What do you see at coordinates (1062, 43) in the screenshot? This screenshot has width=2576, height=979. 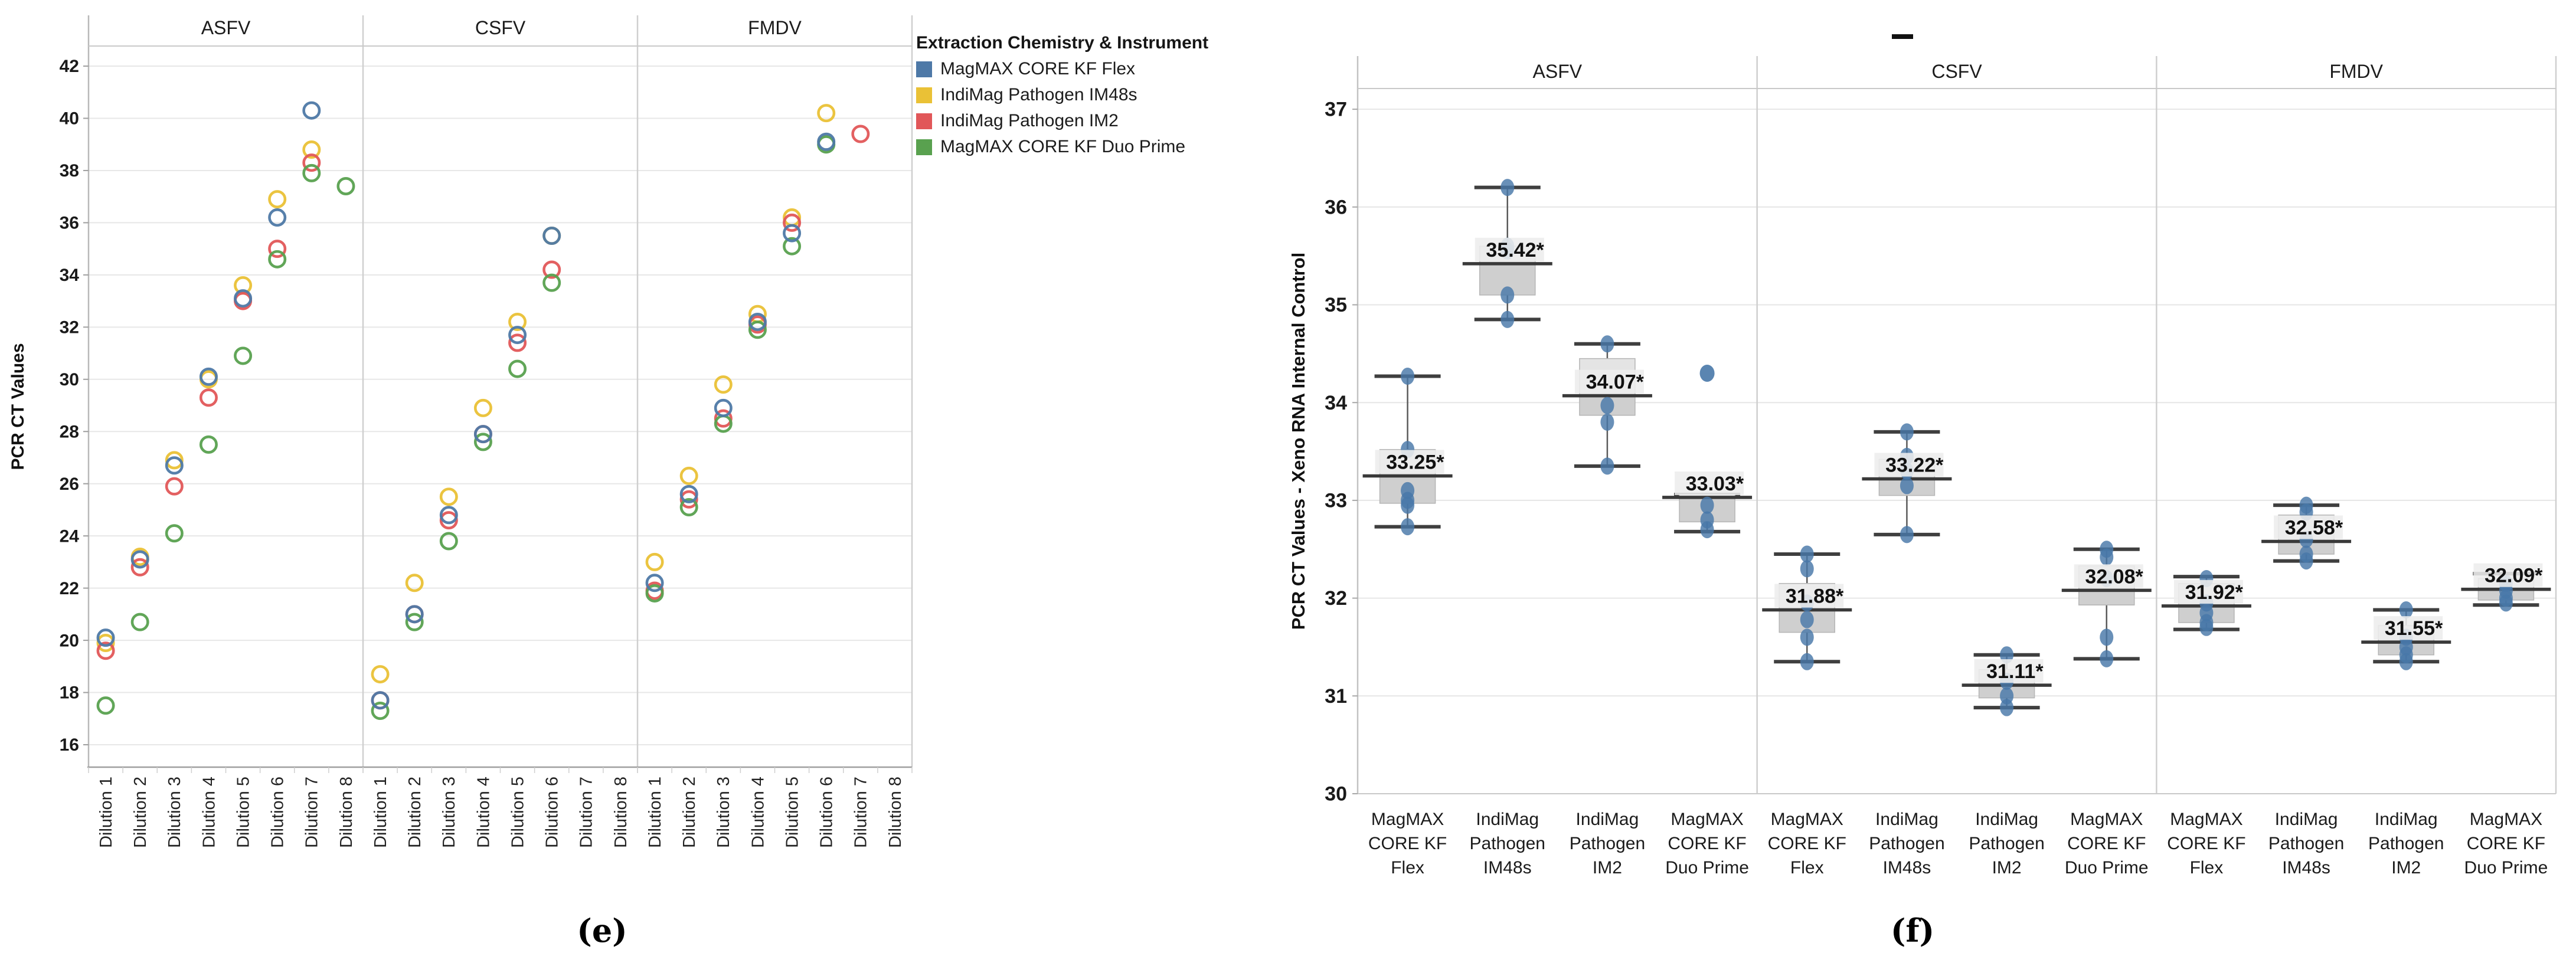 I see `legend-title: Extraction Chemistry & Instrument` at bounding box center [1062, 43].